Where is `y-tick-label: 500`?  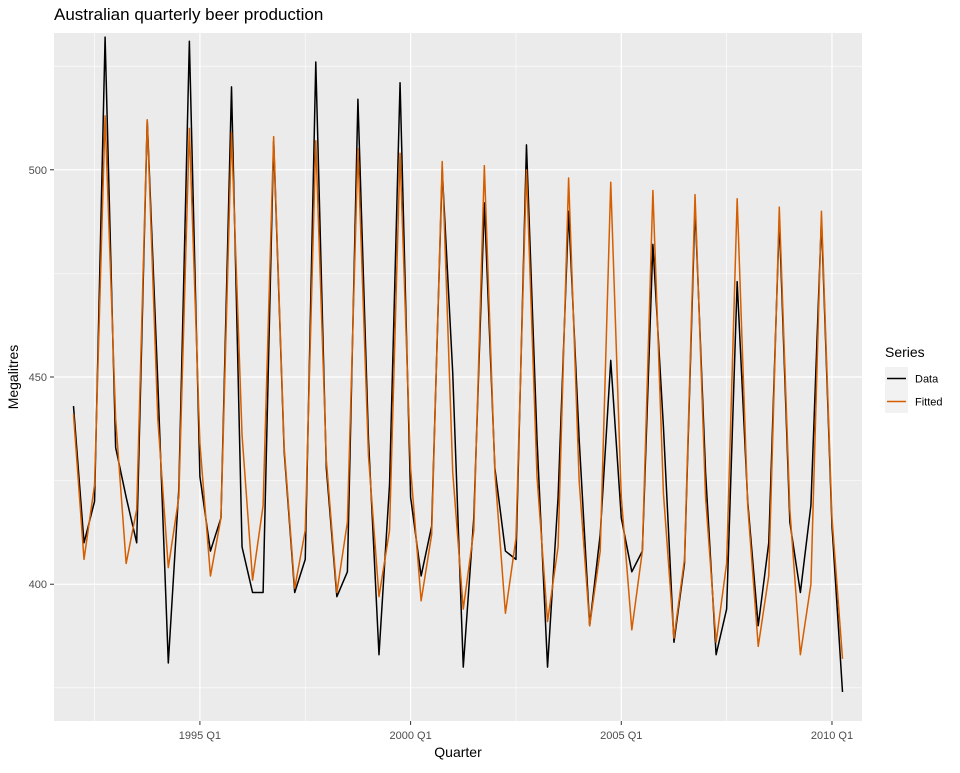 y-tick-label: 500 is located at coordinates (38, 171).